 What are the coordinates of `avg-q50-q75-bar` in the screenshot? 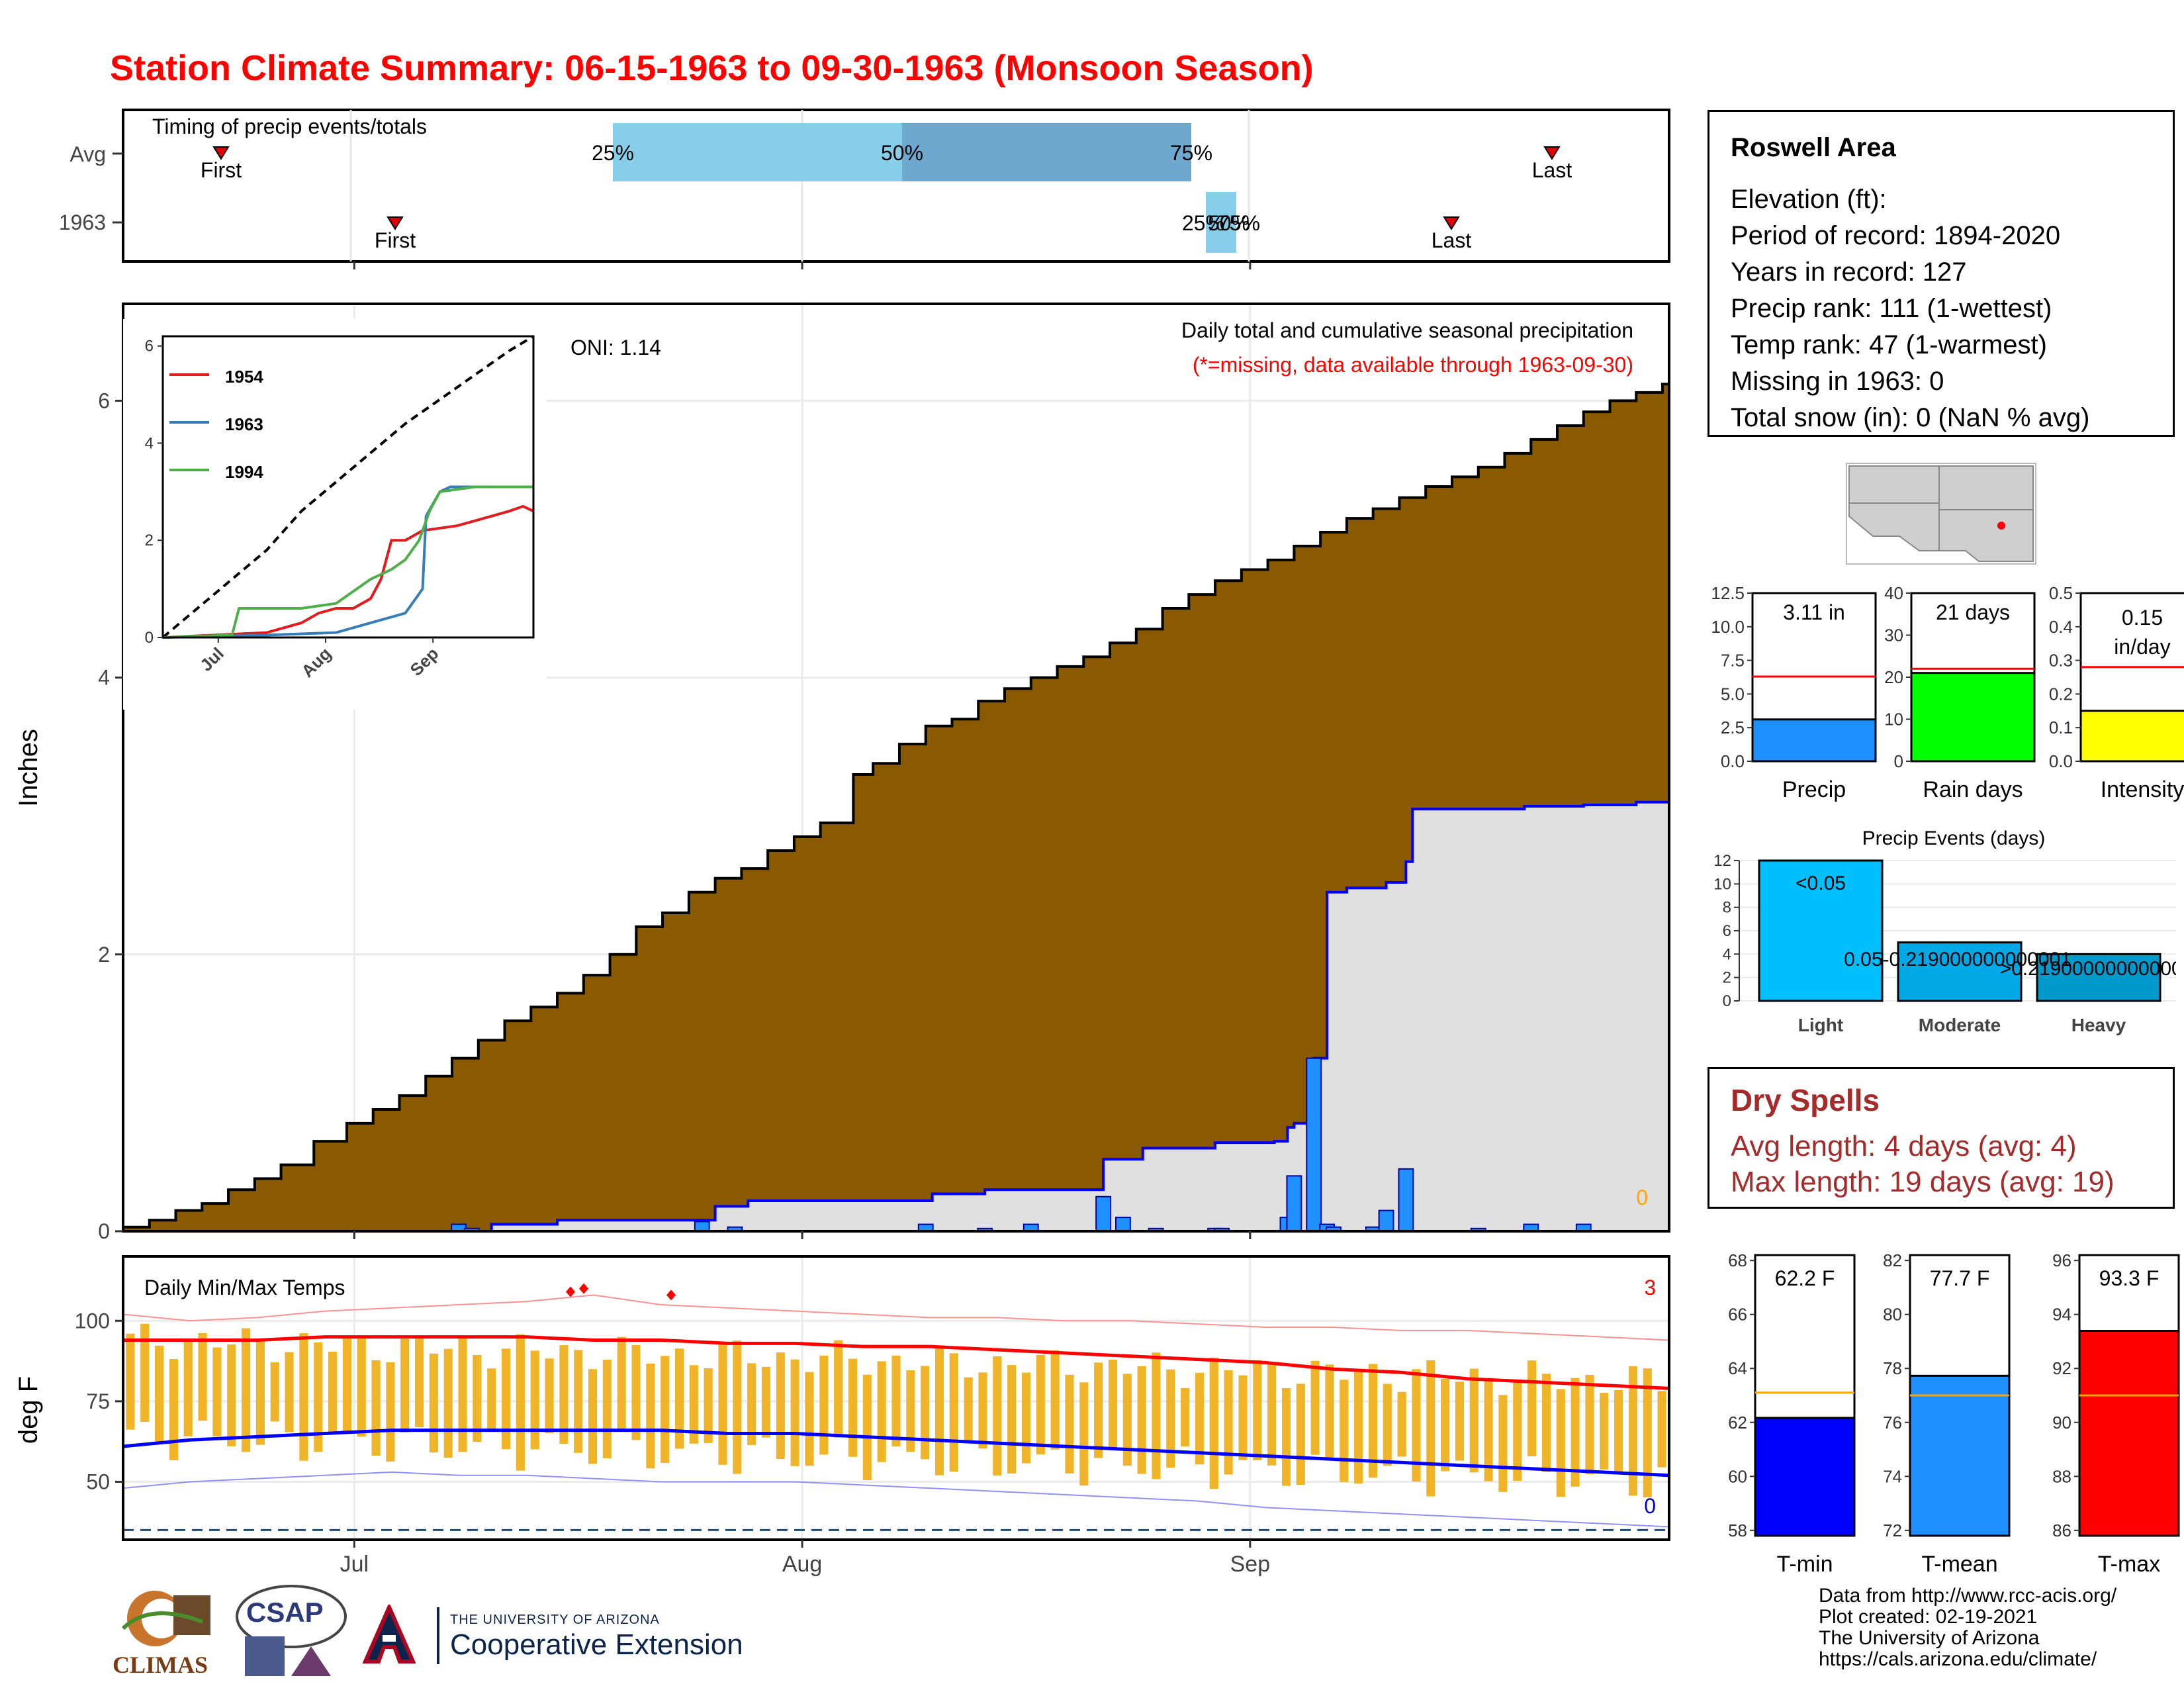 It's located at (1046, 152).